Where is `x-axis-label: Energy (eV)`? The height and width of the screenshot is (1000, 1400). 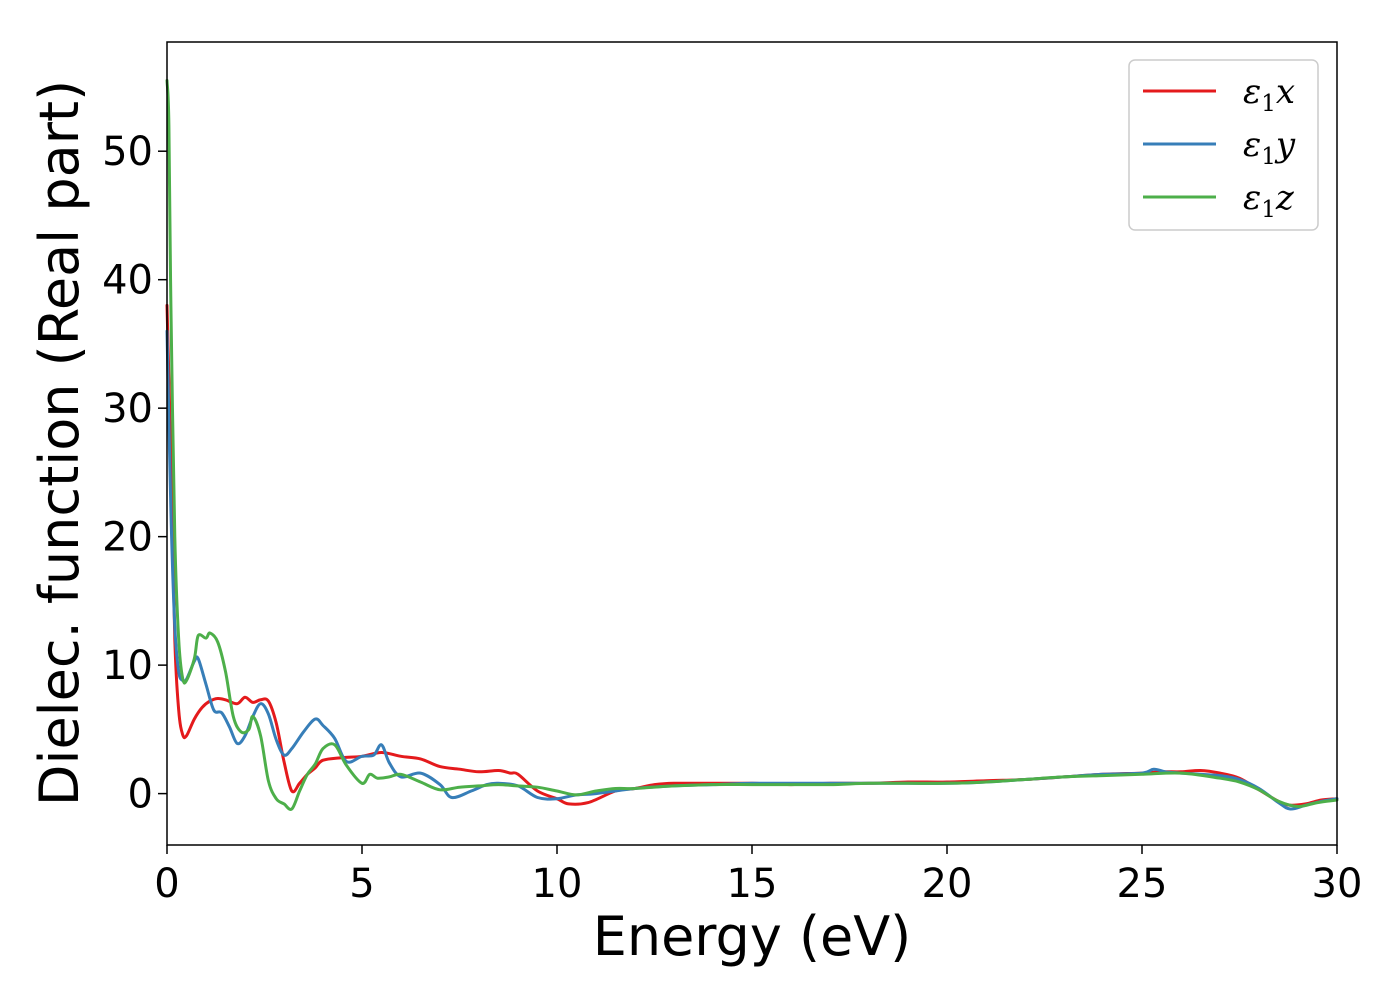 x-axis-label: Energy (eV) is located at coordinates (752, 936).